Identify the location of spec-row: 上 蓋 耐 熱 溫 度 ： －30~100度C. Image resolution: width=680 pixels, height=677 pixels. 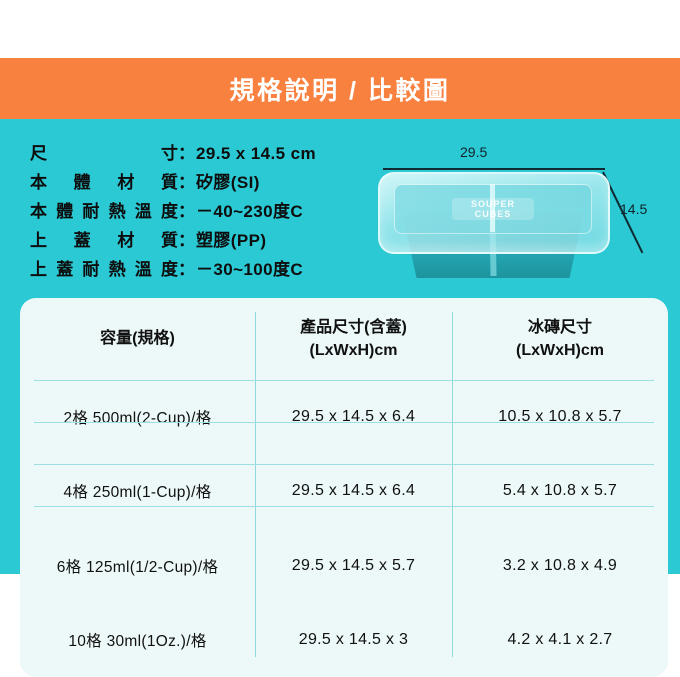
(180, 269).